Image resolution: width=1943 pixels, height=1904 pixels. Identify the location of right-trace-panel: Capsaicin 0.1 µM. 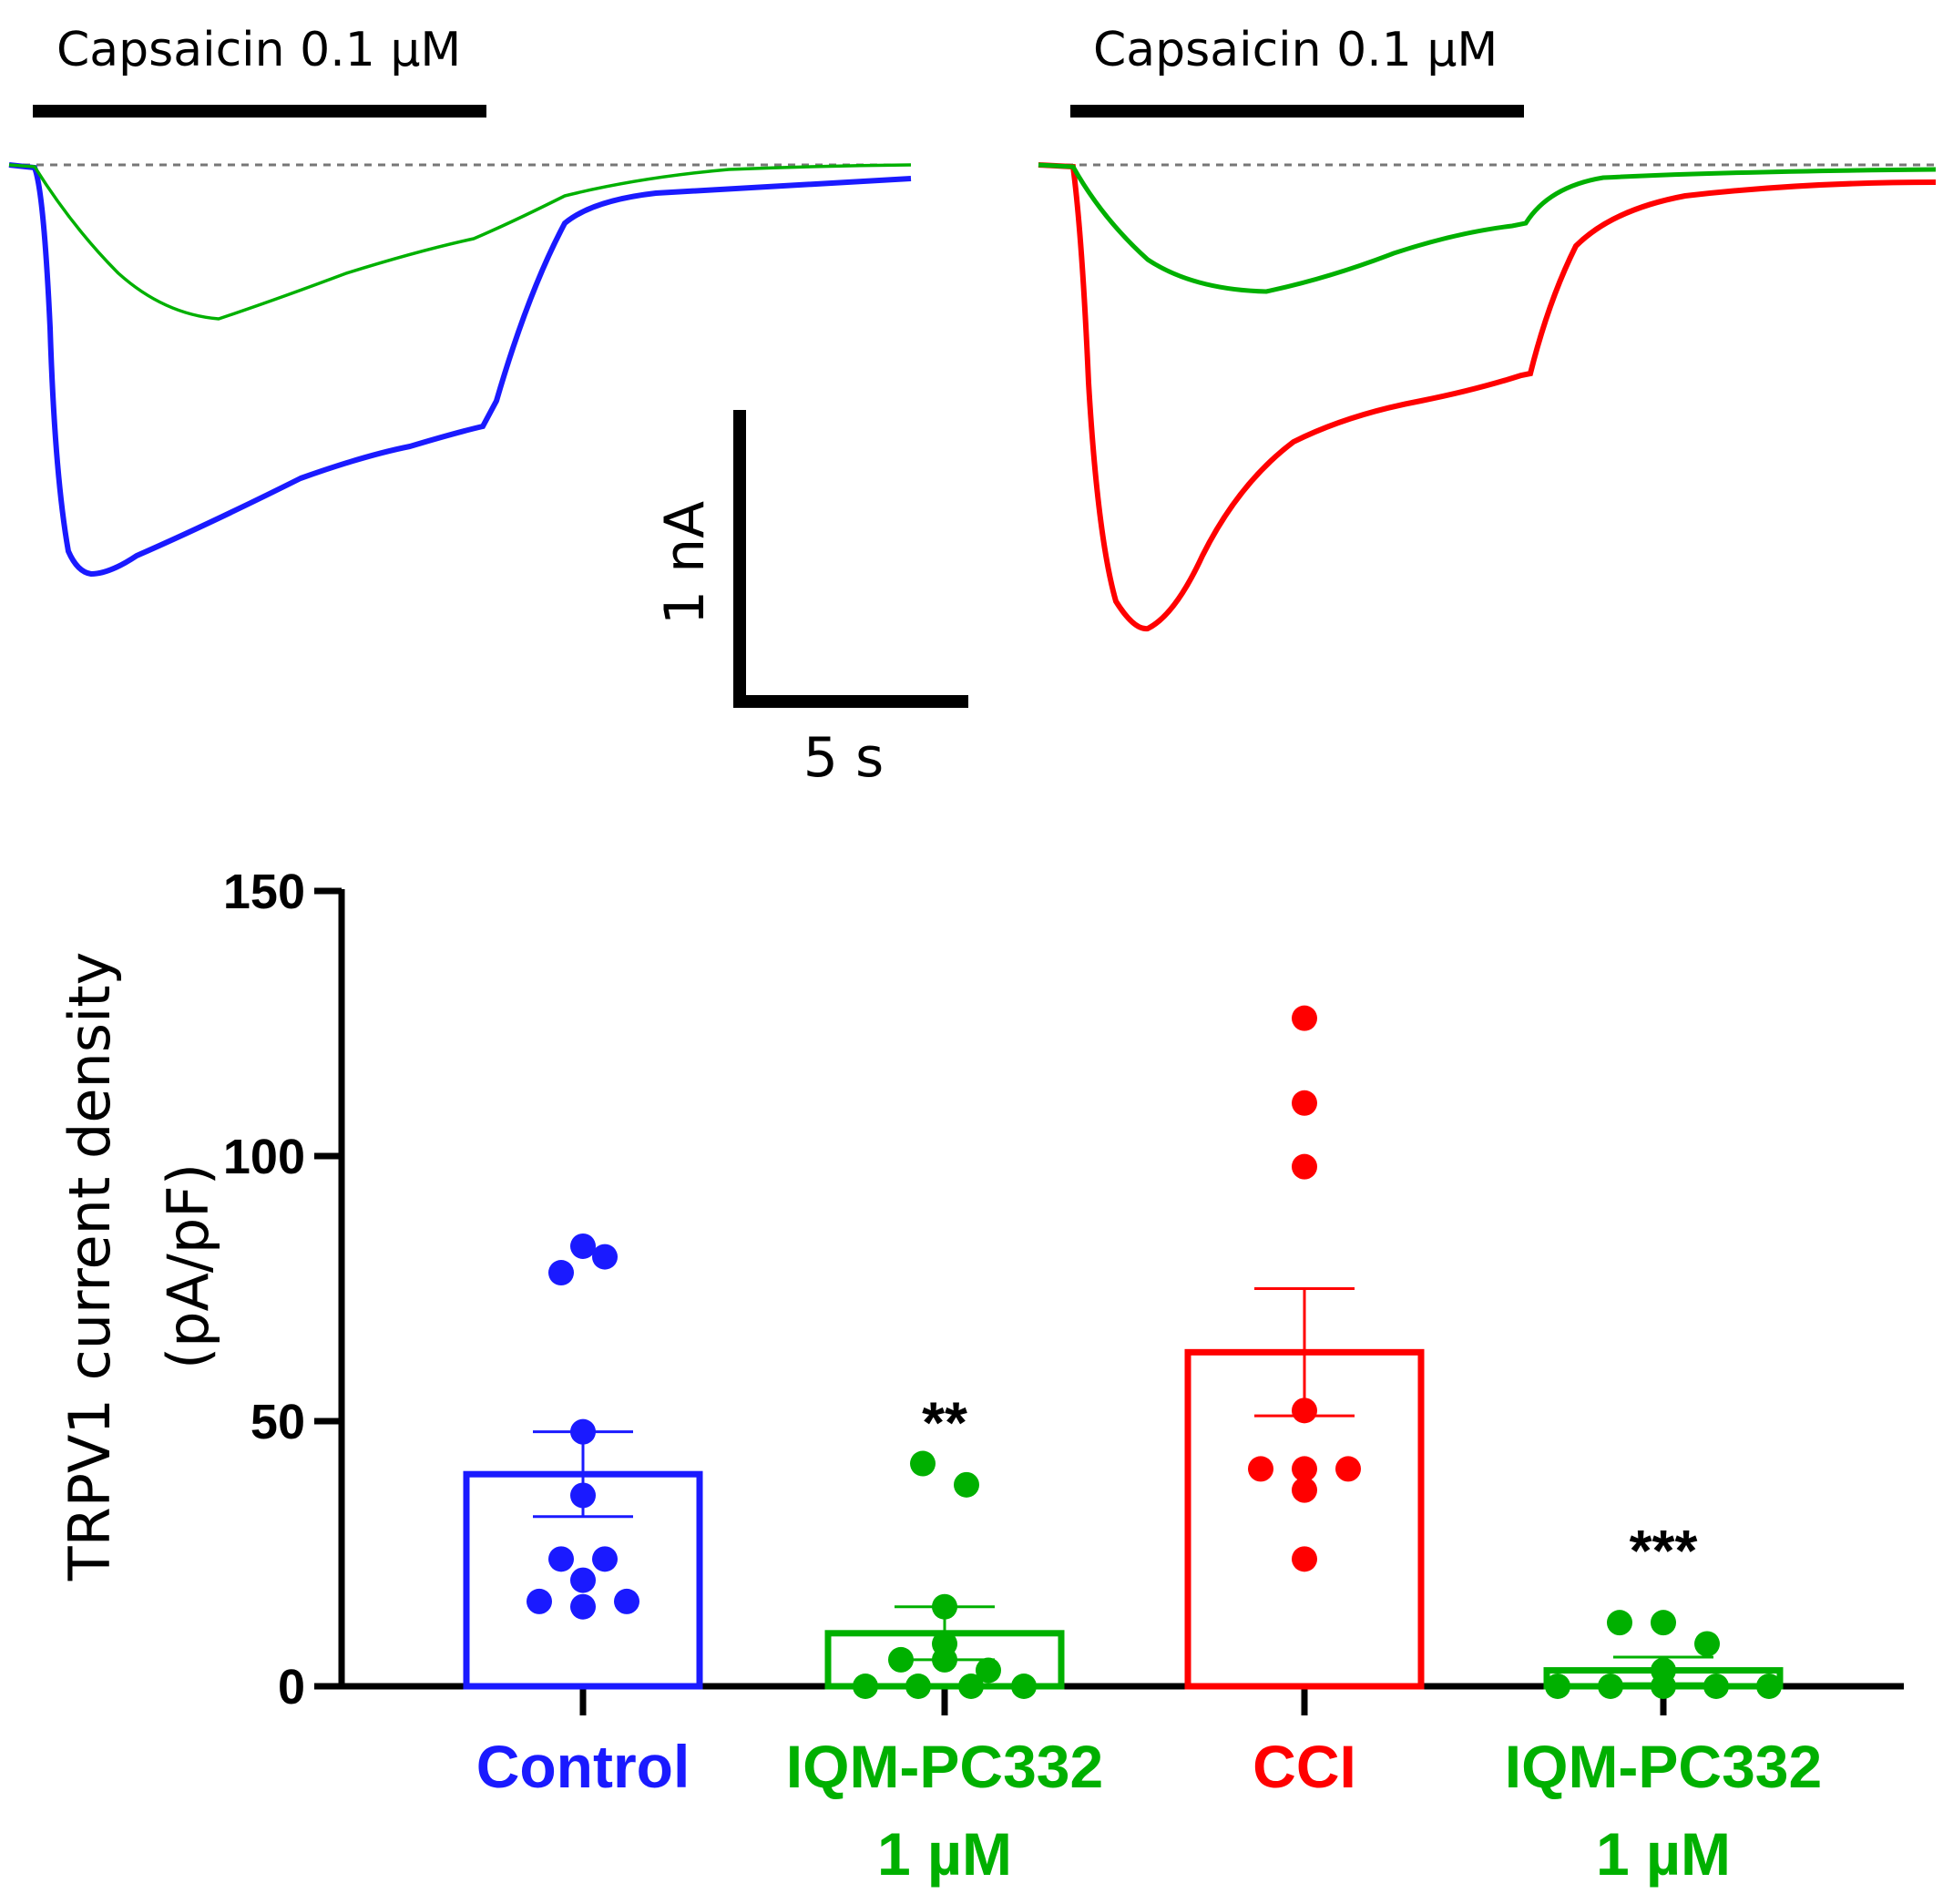
(1487, 328).